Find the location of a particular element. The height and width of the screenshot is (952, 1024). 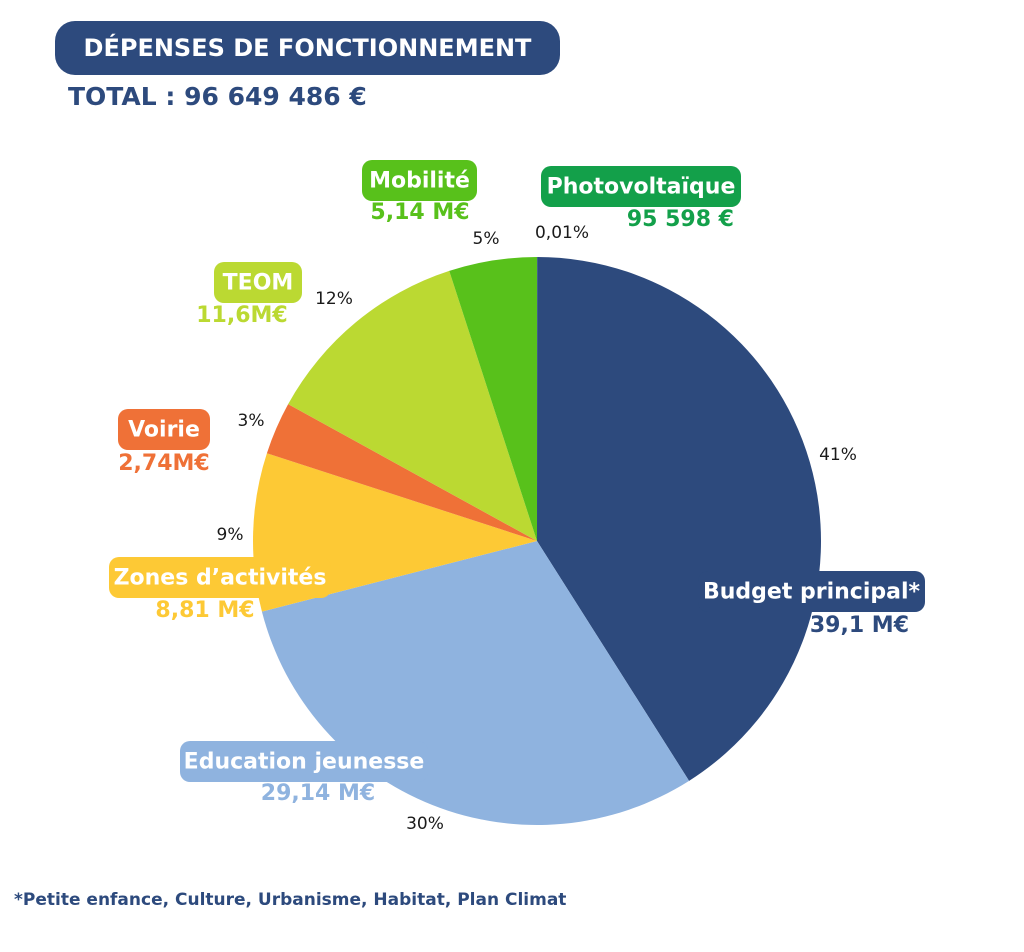

slice-amount-label: 95 598 € is located at coordinates (680, 219).